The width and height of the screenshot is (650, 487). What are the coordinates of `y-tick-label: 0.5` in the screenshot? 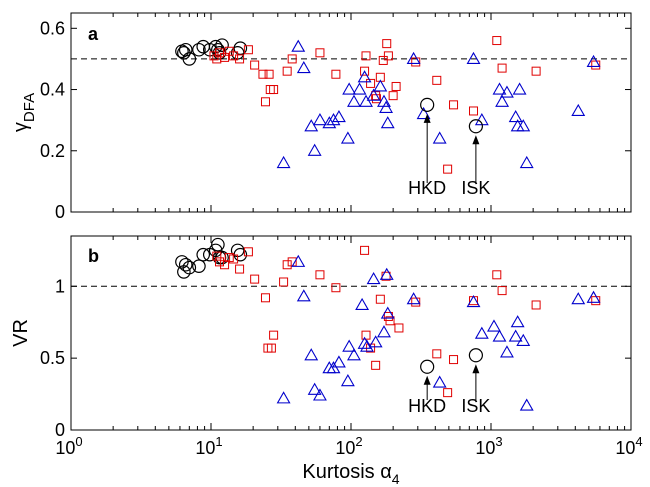 It's located at (52, 358).